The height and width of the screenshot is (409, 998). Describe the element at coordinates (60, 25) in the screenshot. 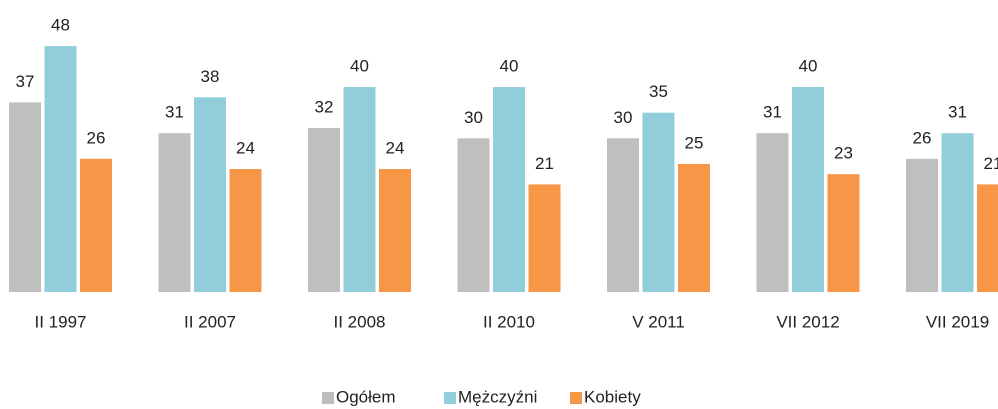

I see `value-label: 48` at that location.